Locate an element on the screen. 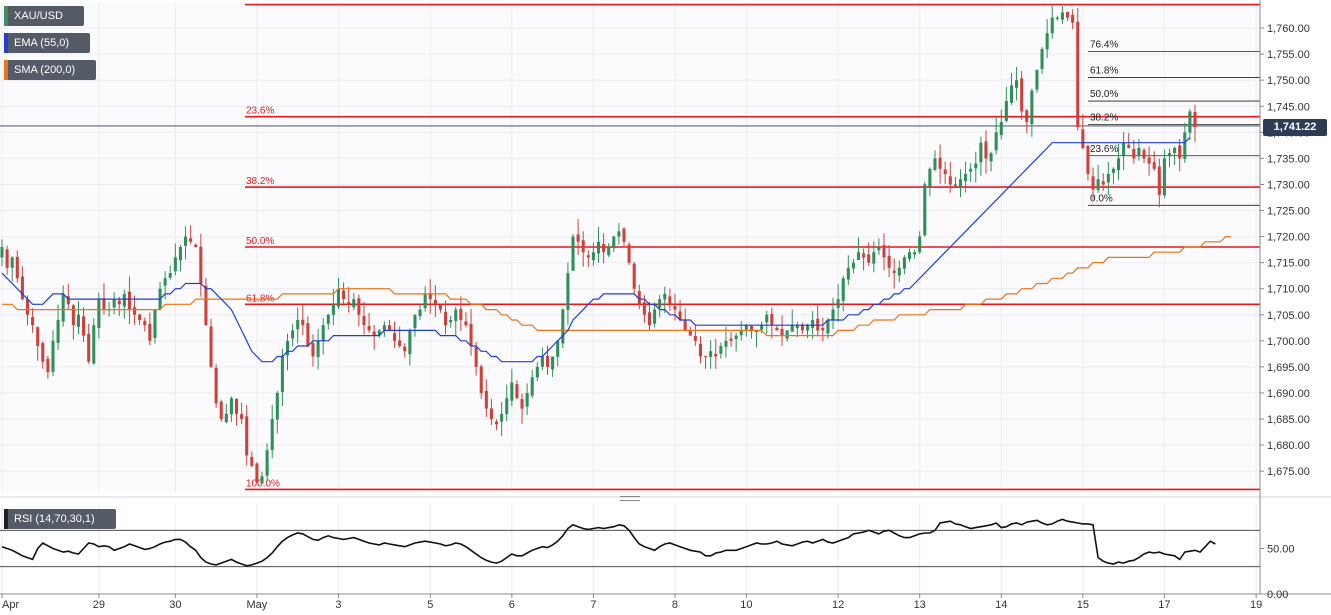 This screenshot has width=1331, height=615. y-tick-label: 1,690.00 is located at coordinates (1288, 394).